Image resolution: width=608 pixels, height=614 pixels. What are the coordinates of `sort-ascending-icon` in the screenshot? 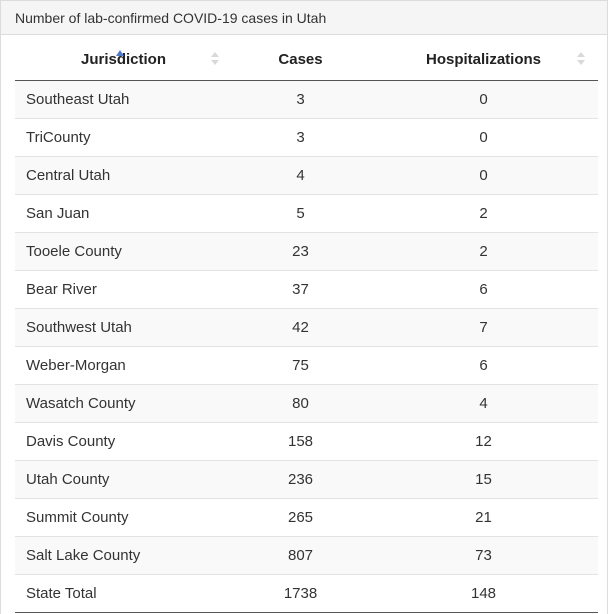 It's located at (120, 57).